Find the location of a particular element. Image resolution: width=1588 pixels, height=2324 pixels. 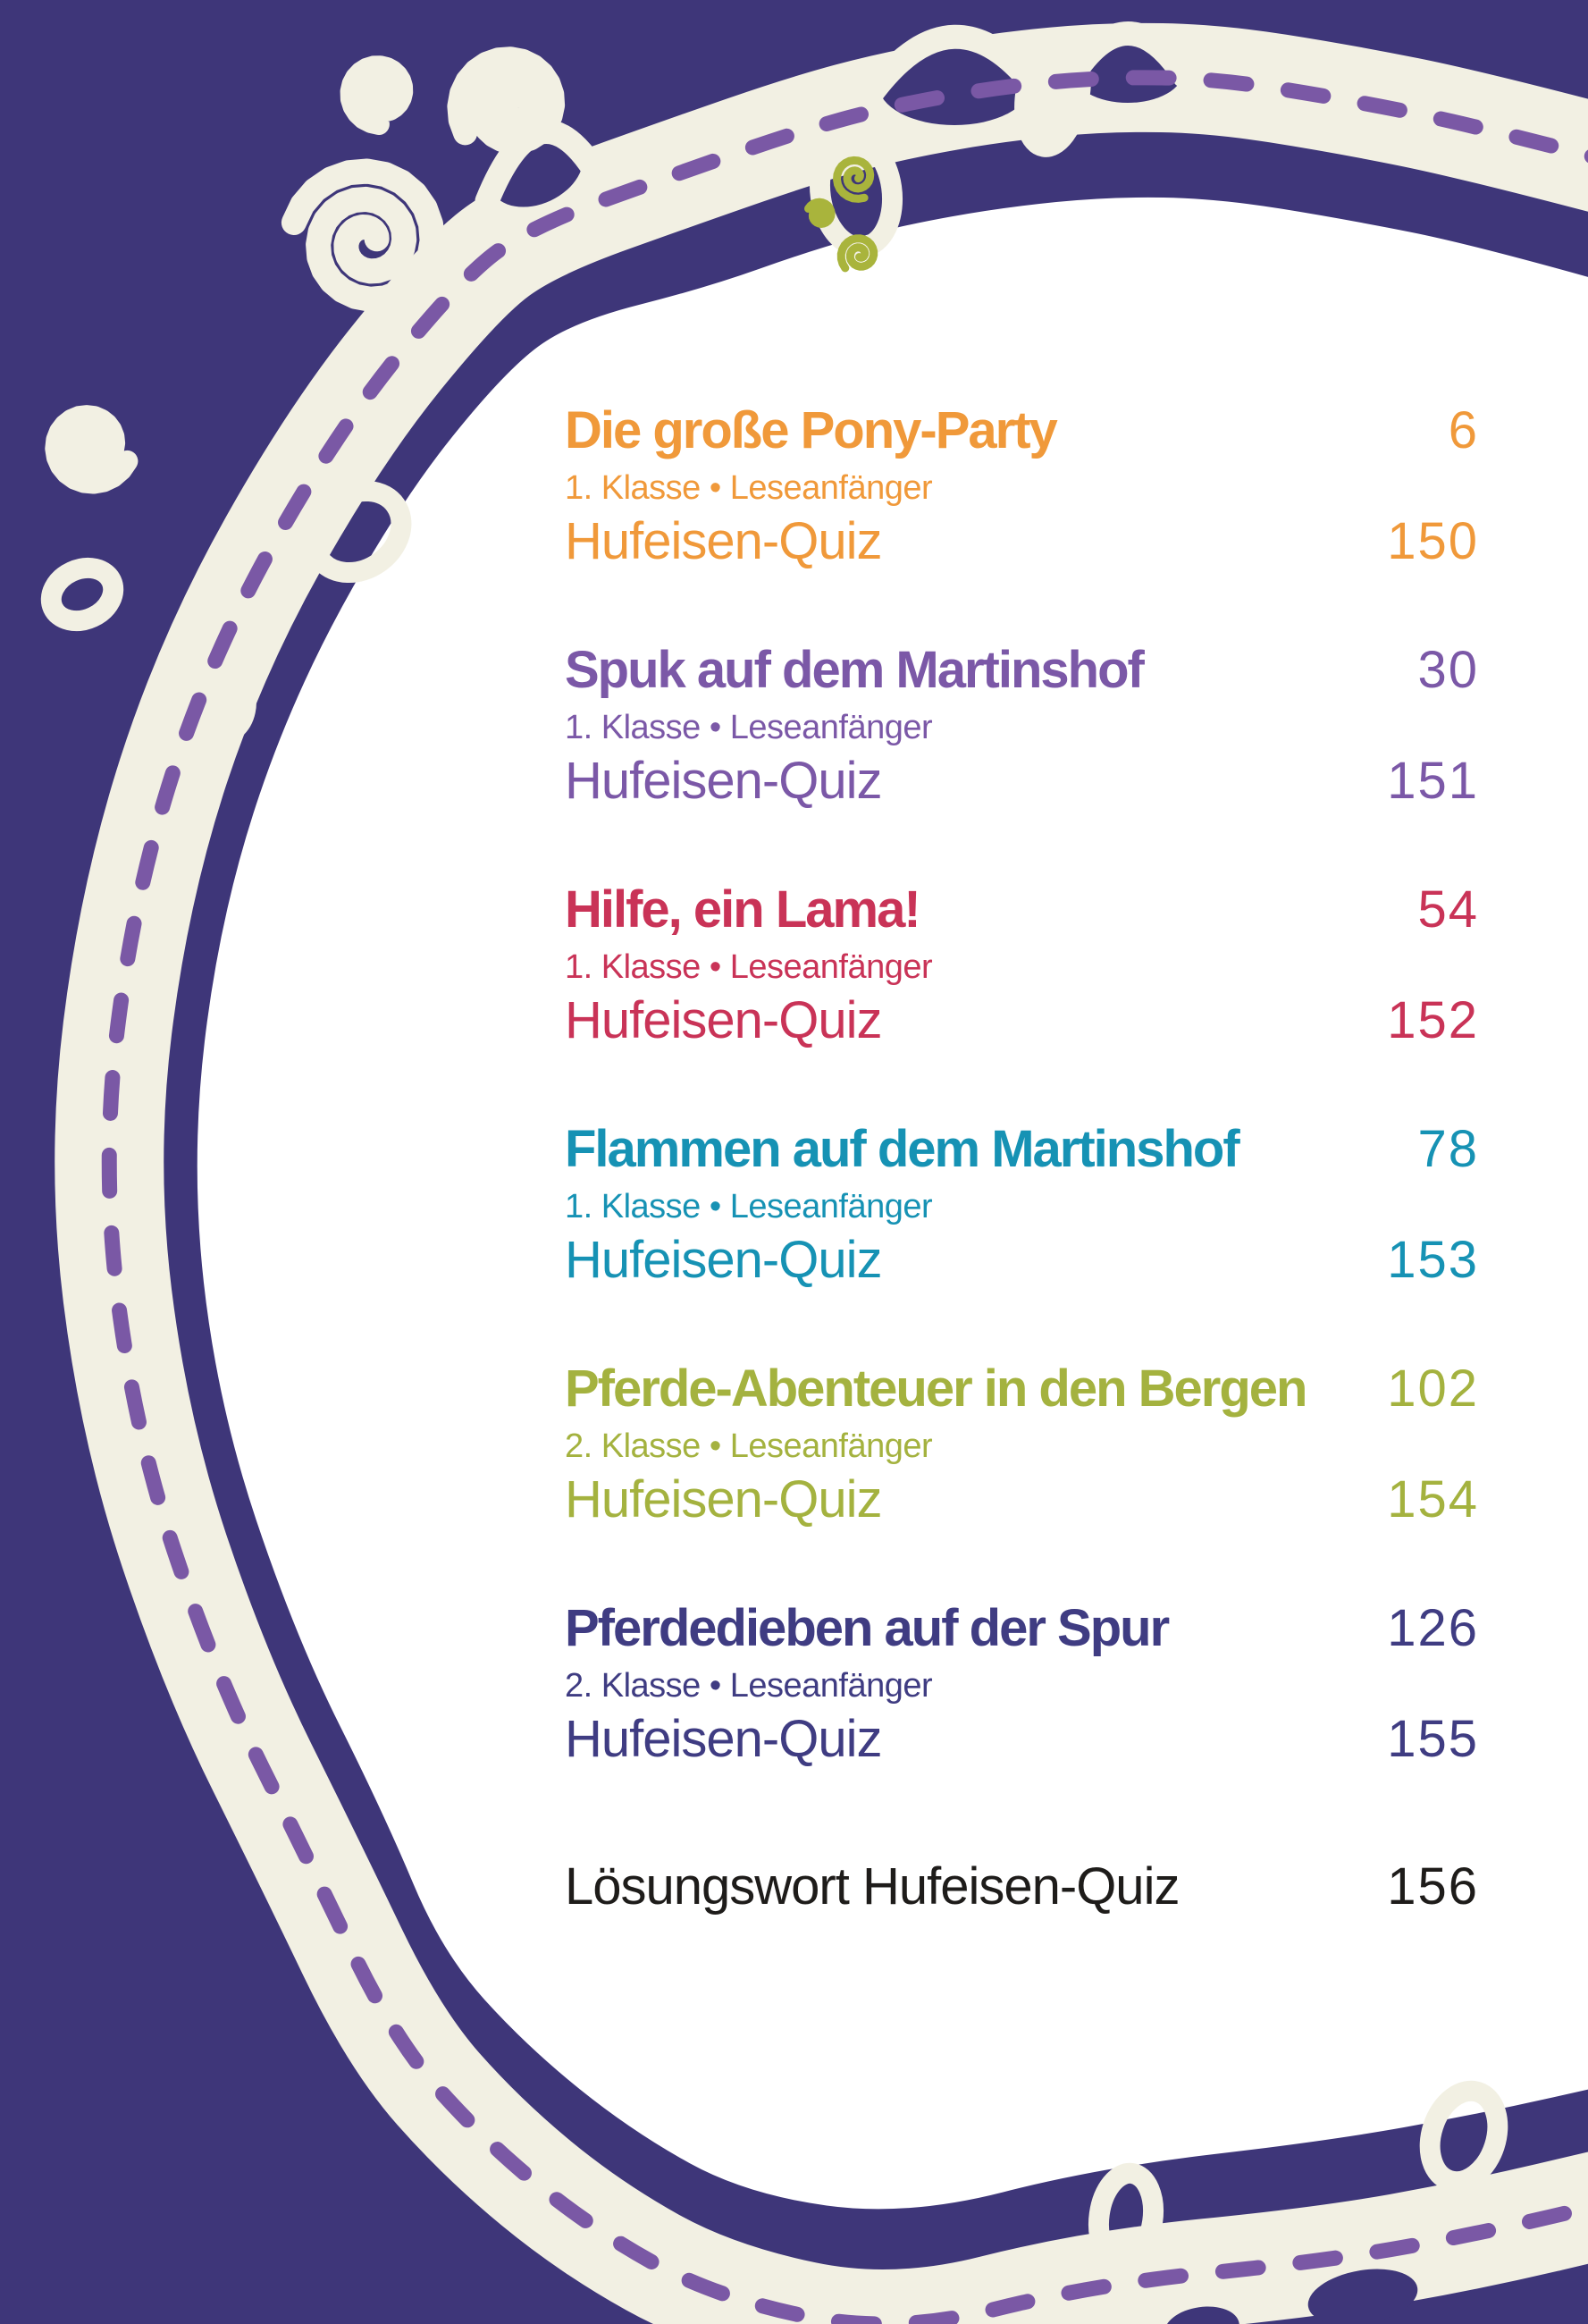

entry-title-row: Die große Pony-Party 6 is located at coordinates (1022, 431).